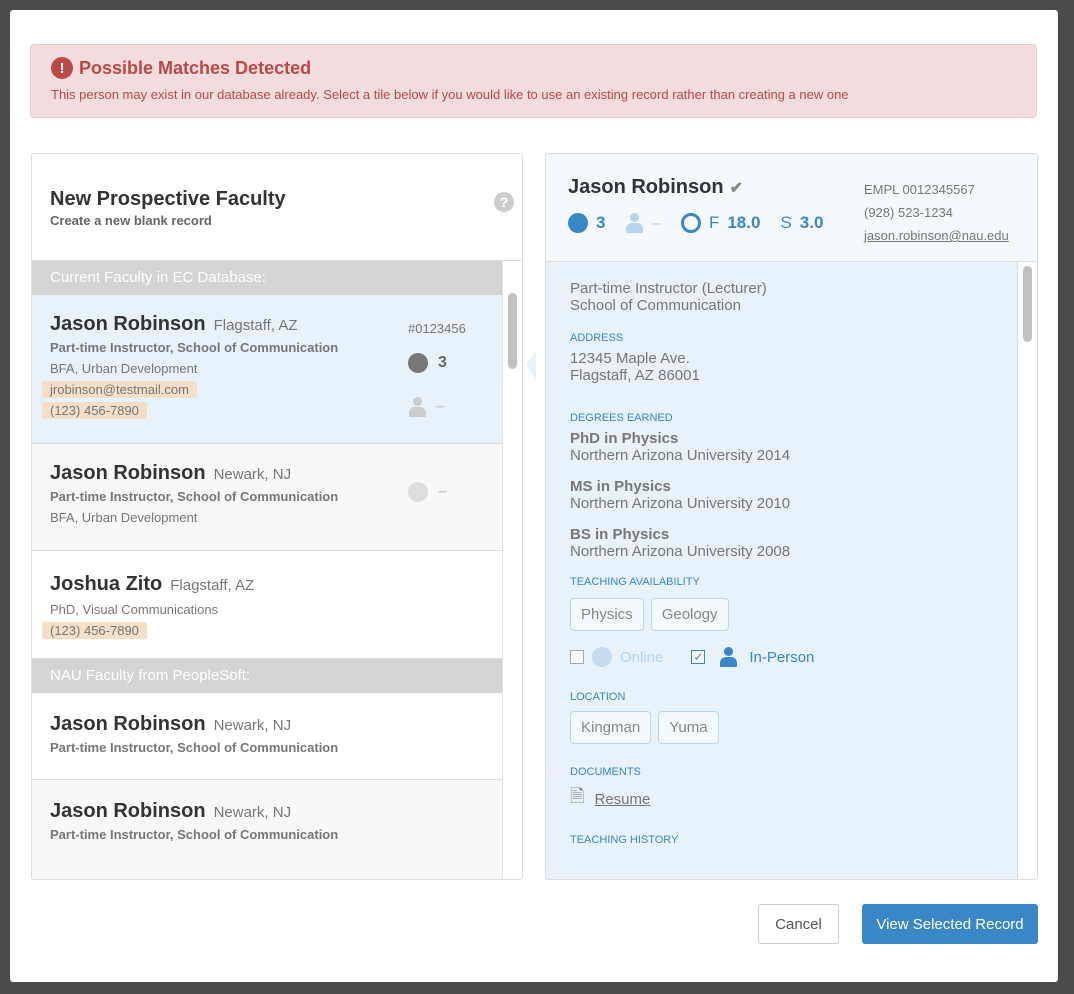  What do you see at coordinates (442, 491) in the screenshot?
I see `online-count: –` at bounding box center [442, 491].